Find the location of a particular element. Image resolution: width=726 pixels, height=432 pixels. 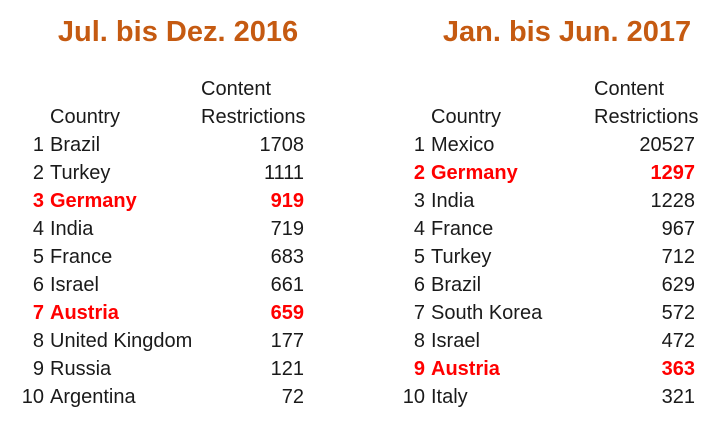

table-row: 1 Brazil 1708 is located at coordinates (161, 145).